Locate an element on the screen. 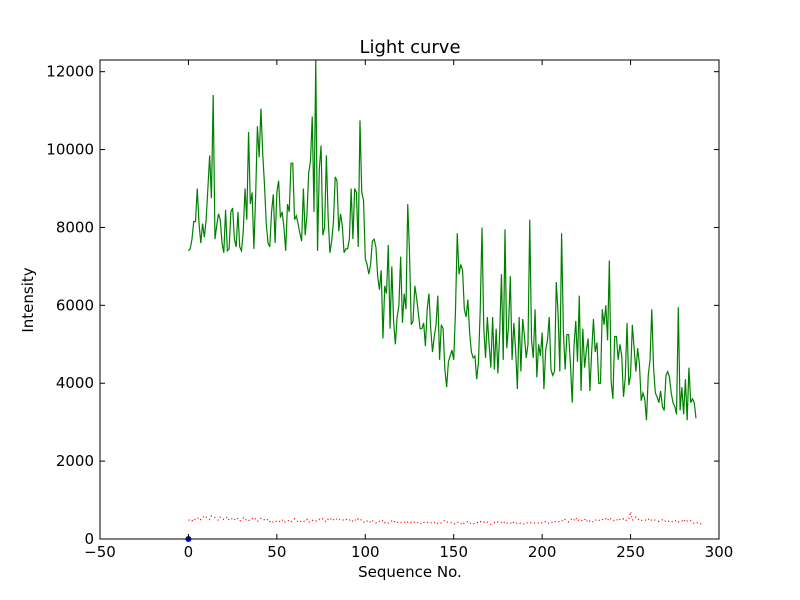  series-1-line is located at coordinates (446, 518).